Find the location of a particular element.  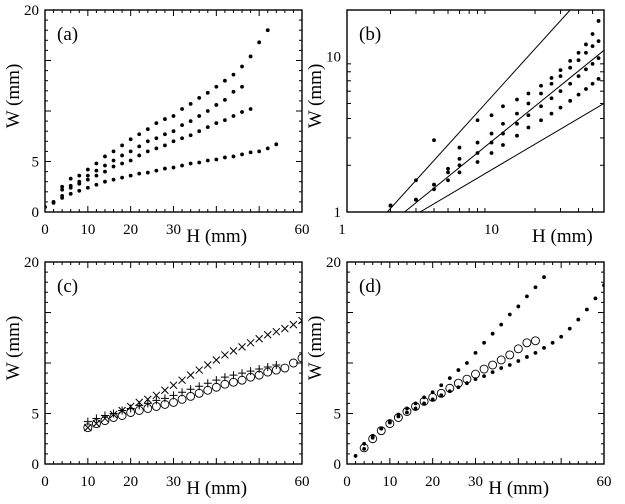

y-tick-label: 0 is located at coordinates (36, 213).